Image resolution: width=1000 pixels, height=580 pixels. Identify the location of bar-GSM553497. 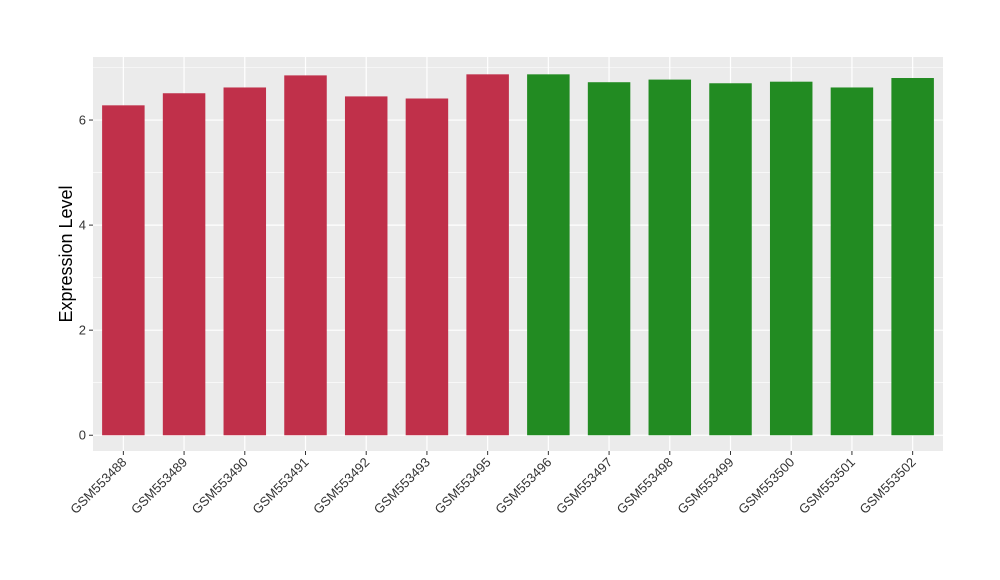
(609, 259).